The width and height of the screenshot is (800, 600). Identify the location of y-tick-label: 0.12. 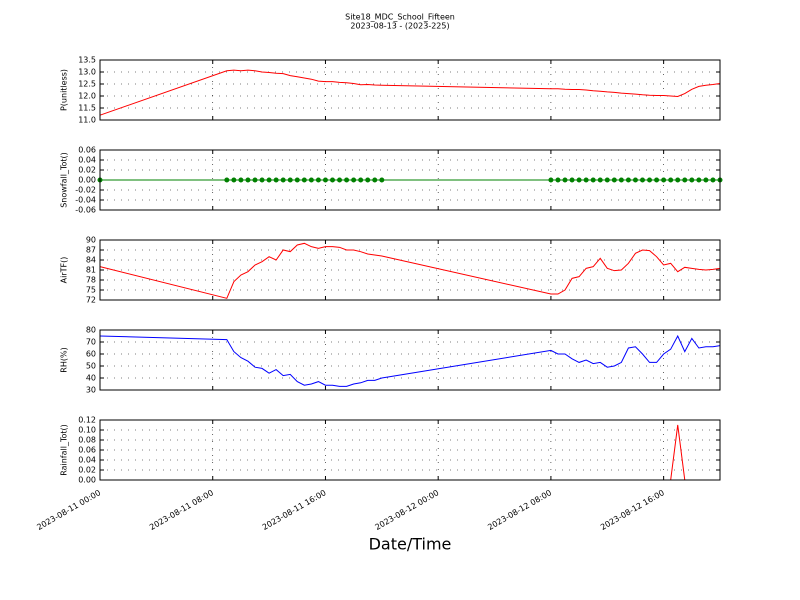
(87, 420).